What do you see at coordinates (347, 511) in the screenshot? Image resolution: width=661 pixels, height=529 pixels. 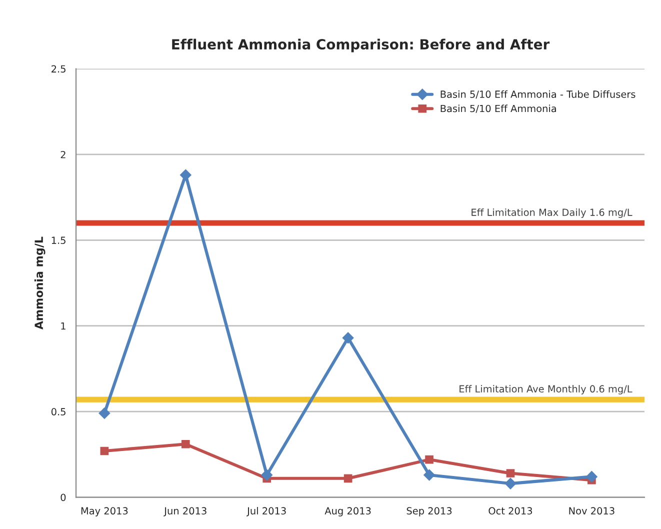 I see `x-tick-label: Aug 2013` at bounding box center [347, 511].